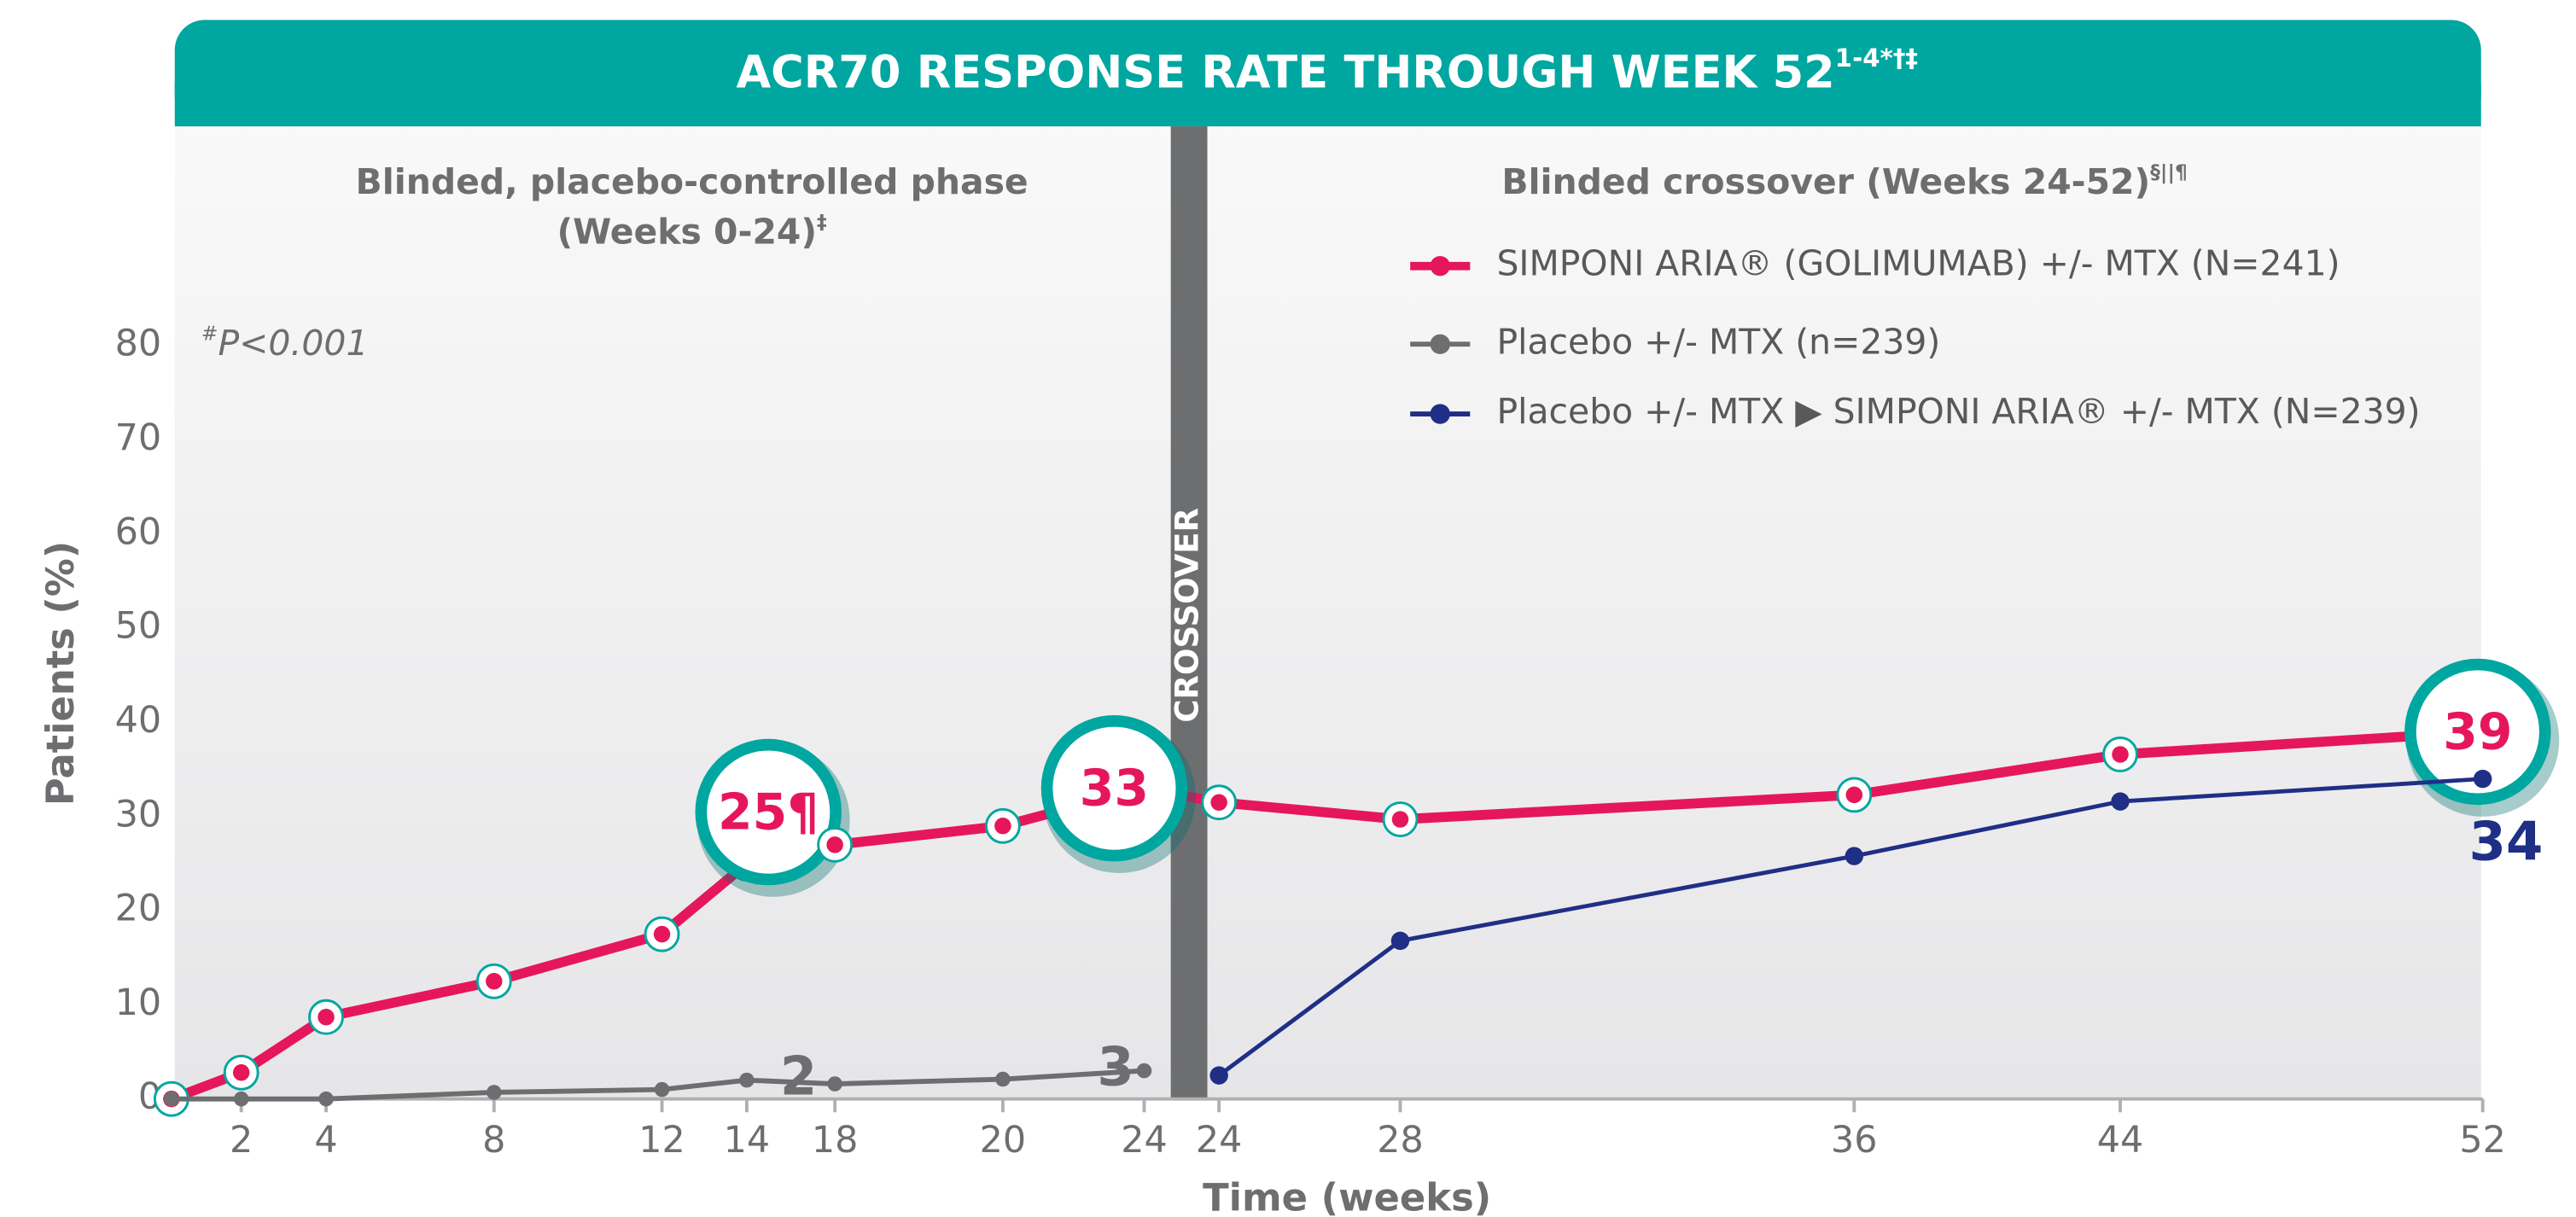 The width and height of the screenshot is (2576, 1217). What do you see at coordinates (1876, 58) in the screenshot?
I see `title-superscript: 1-4*†‡` at bounding box center [1876, 58].